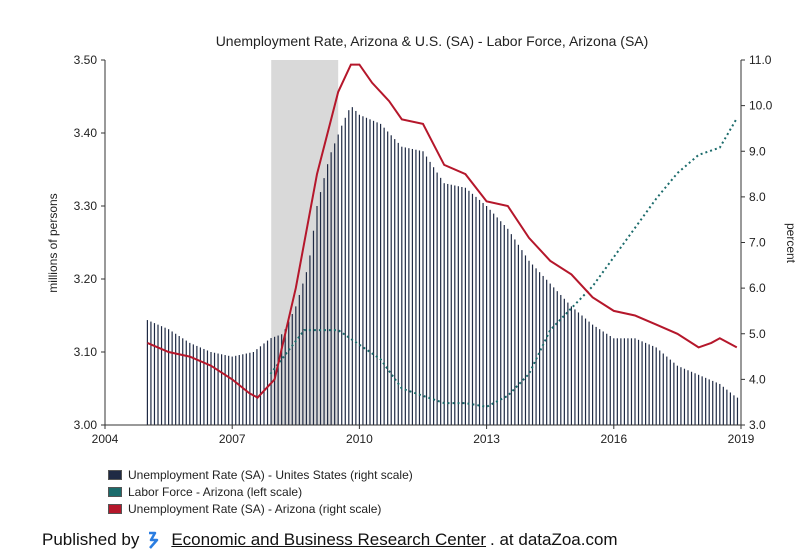 This screenshot has height=557, width=810. Describe the element at coordinates (53, 242) in the screenshot. I see `y-axis-left-label: millions of persons` at that location.